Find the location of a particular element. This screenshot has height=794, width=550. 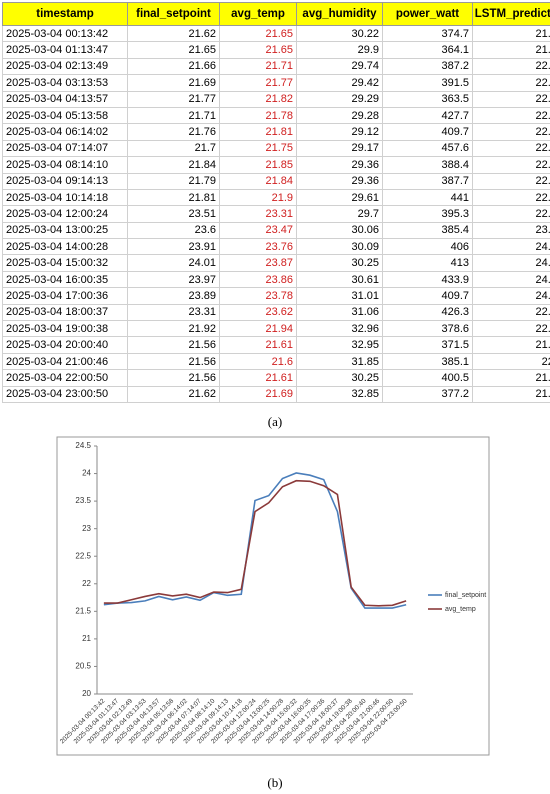

y-tick-label: 23 is located at coordinates (86, 528).